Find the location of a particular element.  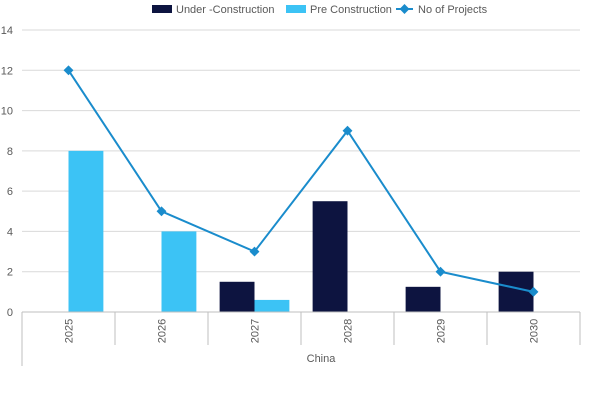

x-tick-label: 2029 is located at coordinates (442, 331).